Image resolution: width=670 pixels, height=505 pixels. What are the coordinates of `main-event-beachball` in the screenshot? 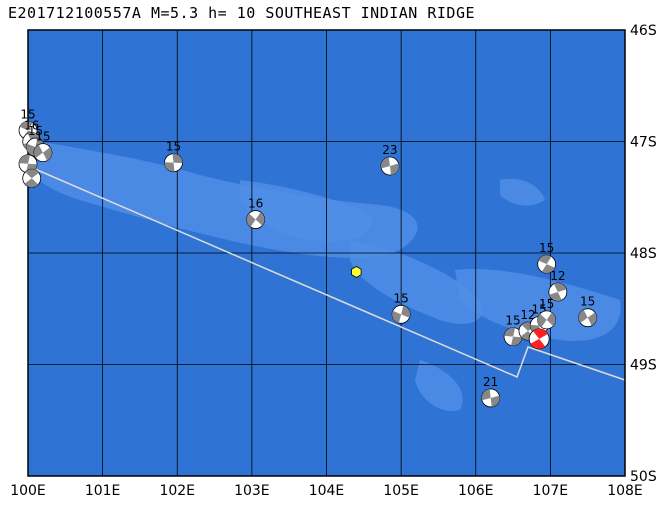 It's located at (539, 339).